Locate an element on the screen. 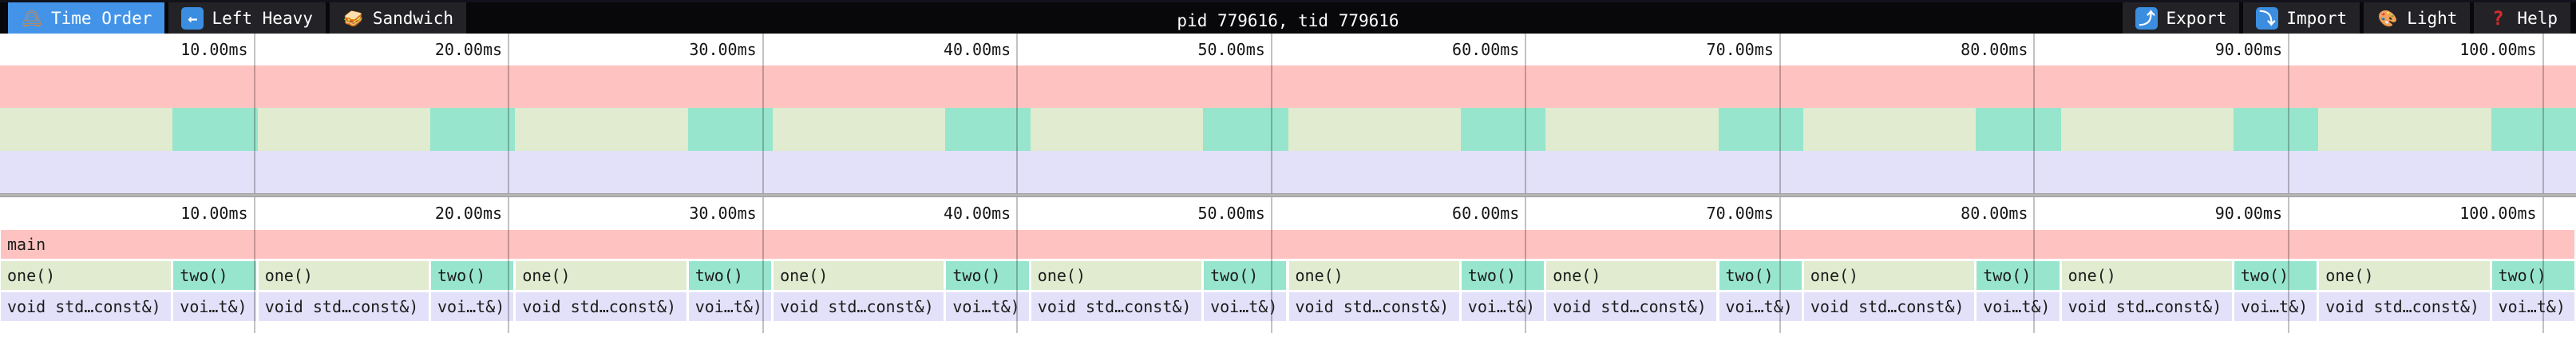  frame-cell: main is located at coordinates (1288, 244).